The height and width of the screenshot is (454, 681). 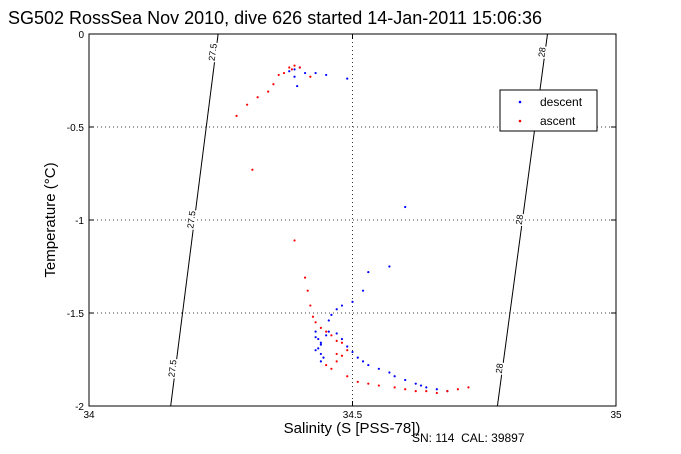 I want to click on y-tick-label: -2, so click(x=79, y=407).